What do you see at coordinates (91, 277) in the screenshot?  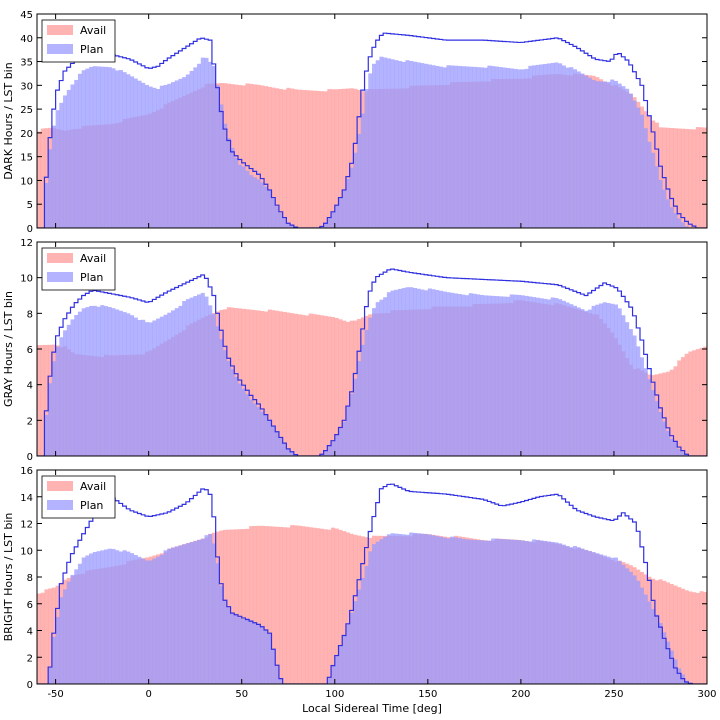 I see `legend-label-plan: Plan` at bounding box center [91, 277].